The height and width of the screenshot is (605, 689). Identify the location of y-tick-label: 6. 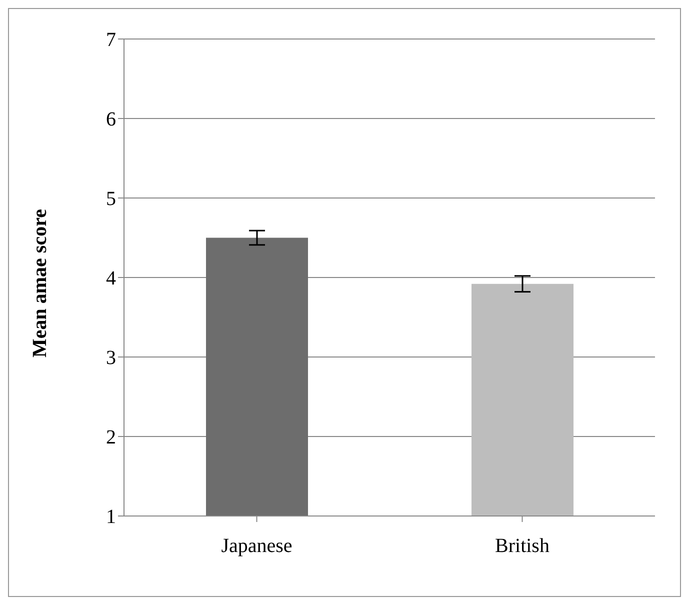
(111, 119).